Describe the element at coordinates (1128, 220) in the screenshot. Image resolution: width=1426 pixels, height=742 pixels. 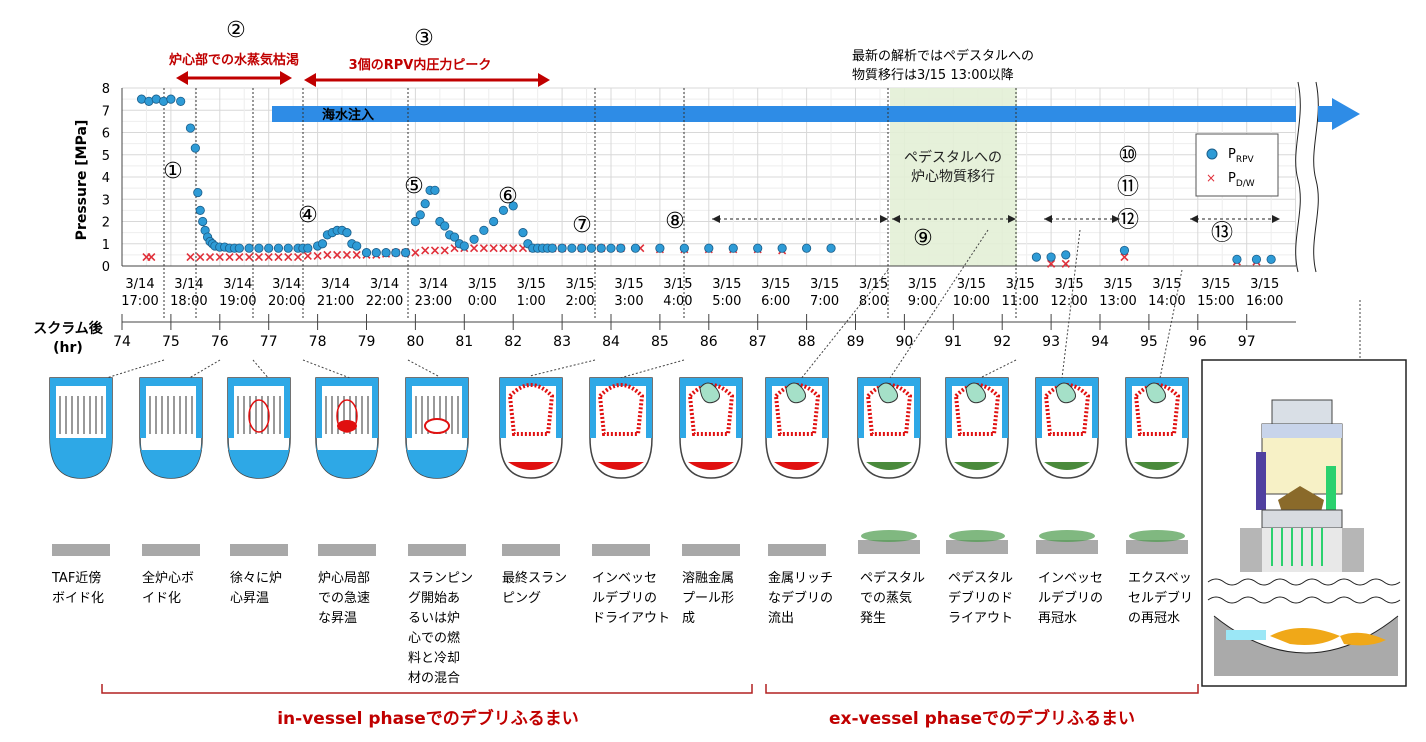
I see `stage-number-12: ⑫` at that location.